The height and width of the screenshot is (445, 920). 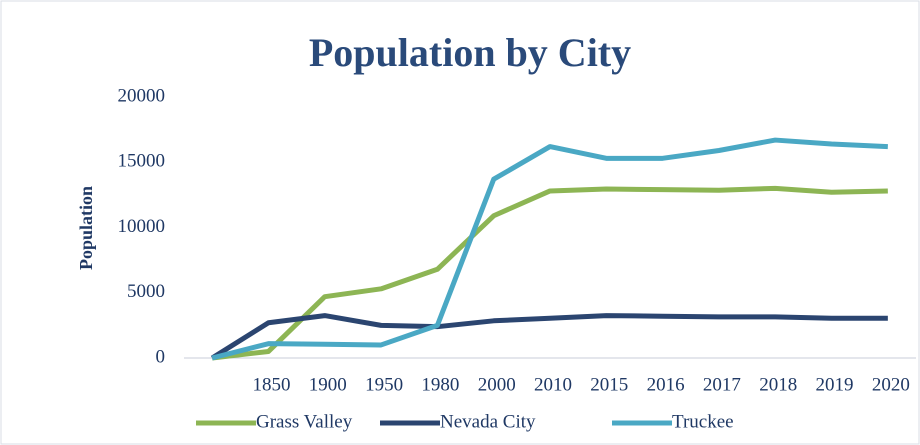 I want to click on x-tick-label: 2000, so click(x=497, y=384).